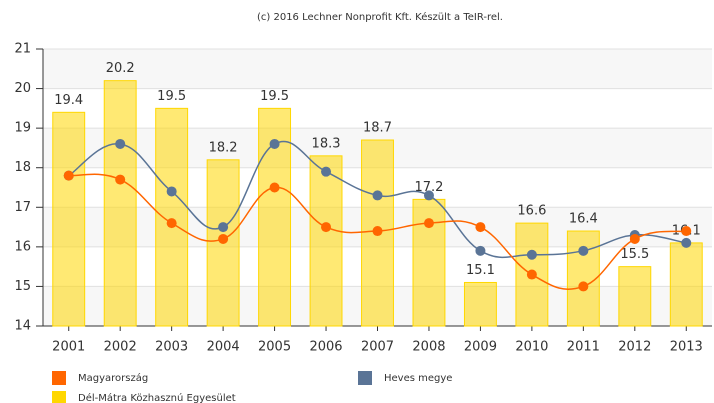 This screenshot has width=714, height=403. I want to click on y-tick-label: 19, so click(22, 128).